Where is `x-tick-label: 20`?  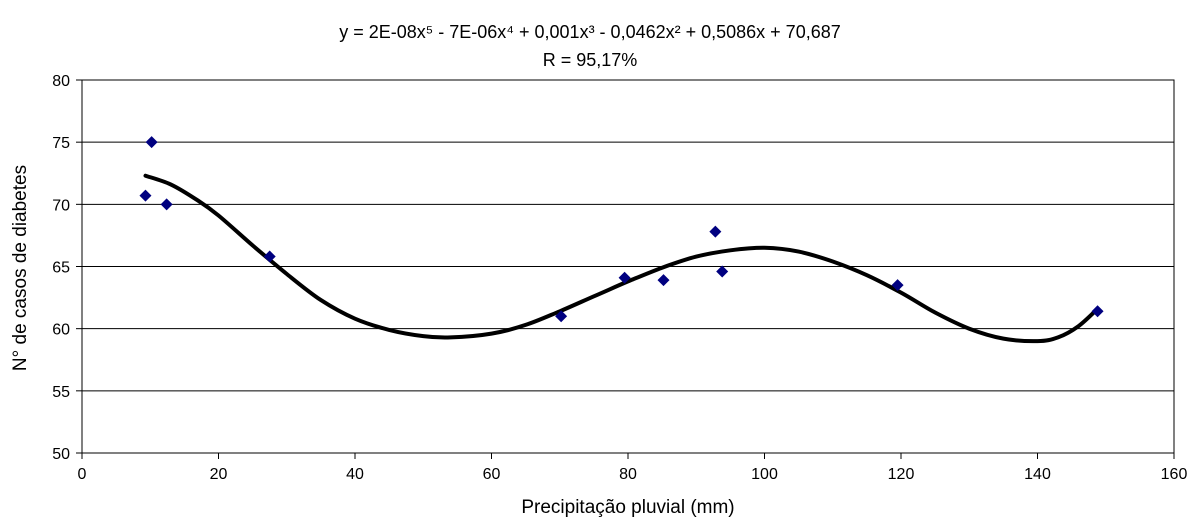
x-tick-label: 20 is located at coordinates (219, 474).